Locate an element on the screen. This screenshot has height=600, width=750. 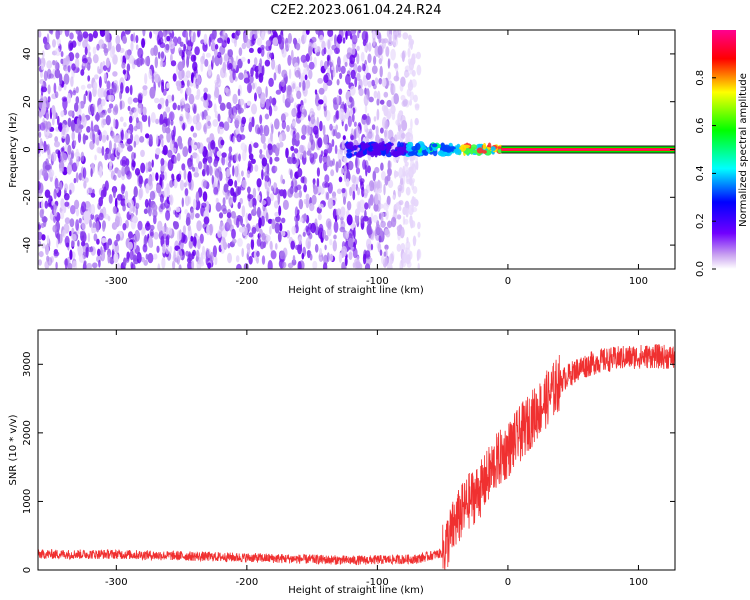
spectrogram-y-tick-label: 20 is located at coordinates (27, 101).